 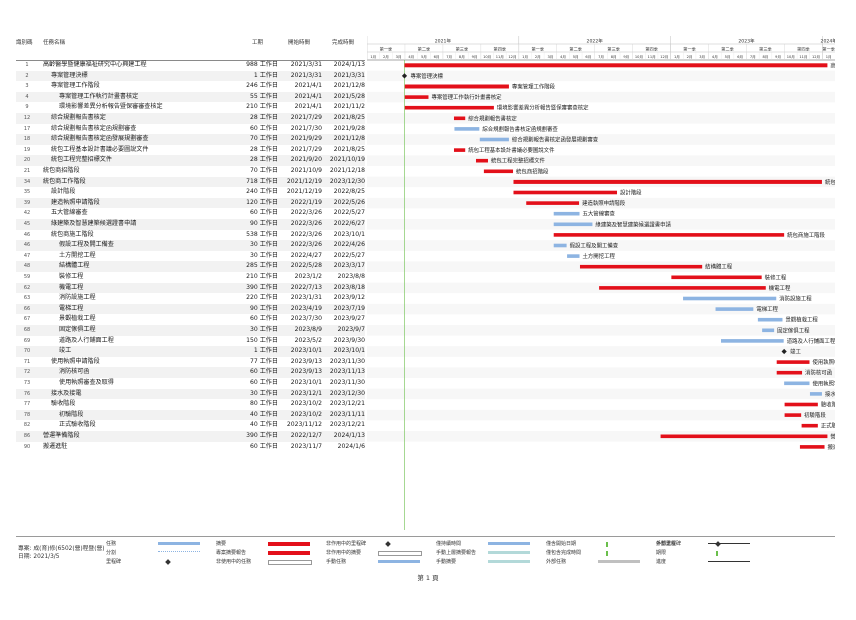 I want to click on task-bar-label: 消防設施工程, so click(x=795, y=299).